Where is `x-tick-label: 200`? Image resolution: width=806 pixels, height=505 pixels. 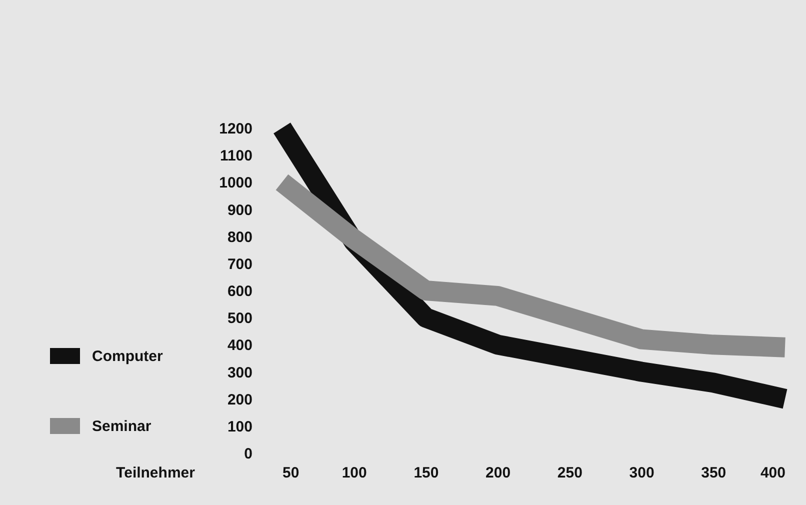
x-tick-label: 200 is located at coordinates (498, 473).